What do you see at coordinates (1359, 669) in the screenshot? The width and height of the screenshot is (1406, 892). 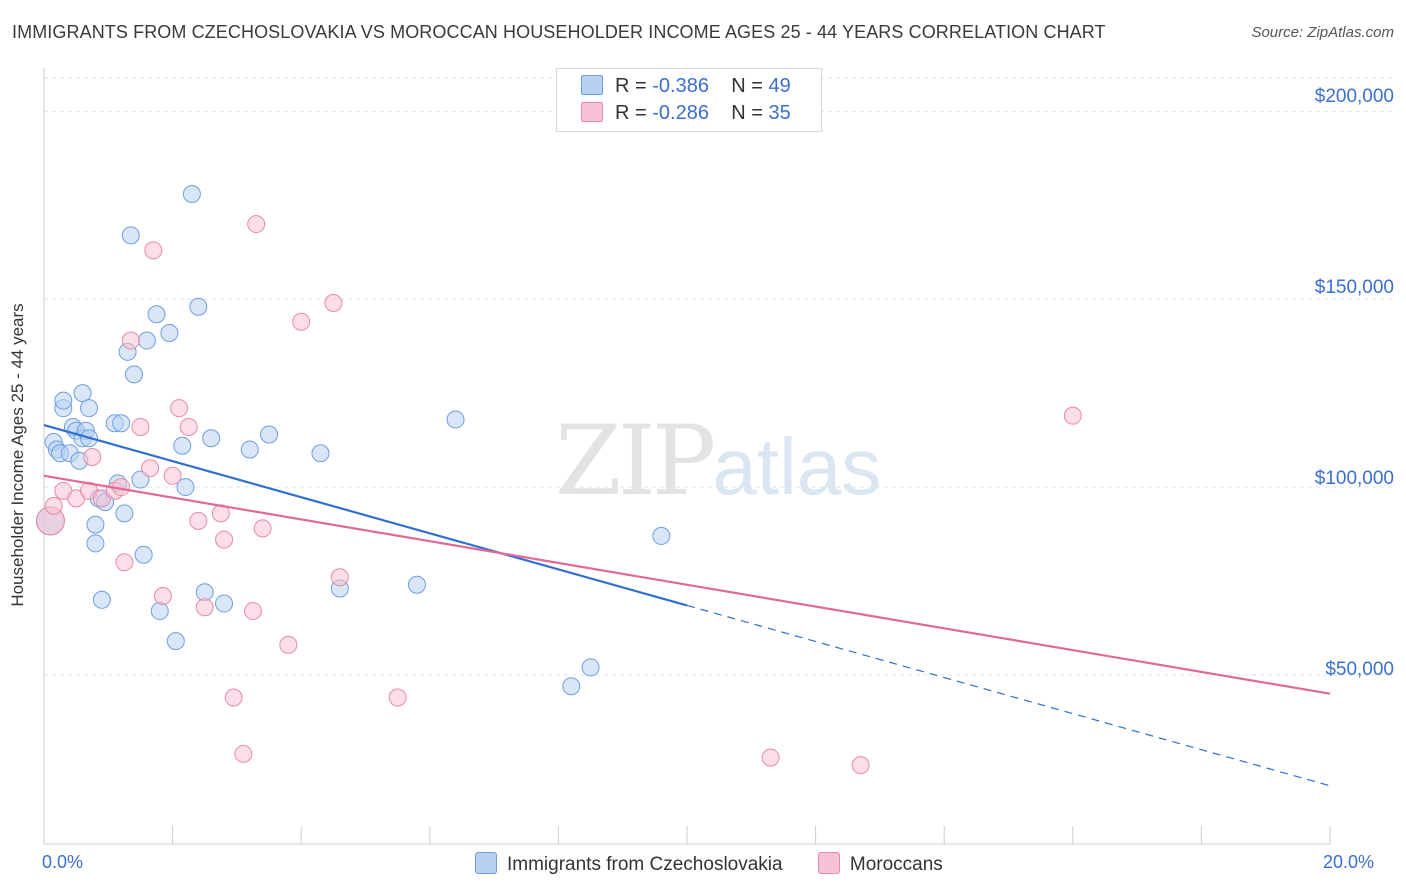 I see `y-tick-50k: $50,000` at bounding box center [1359, 669].